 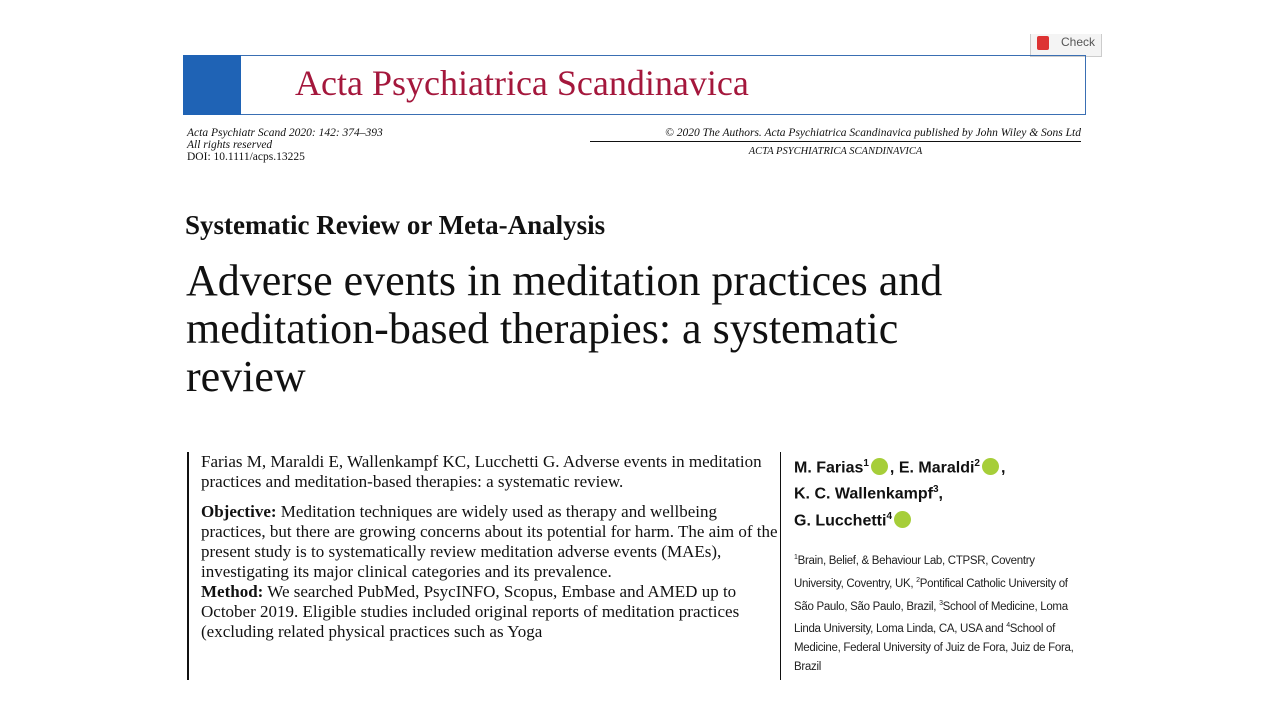 I want to click on rights: All rights reserved, so click(x=230, y=145).